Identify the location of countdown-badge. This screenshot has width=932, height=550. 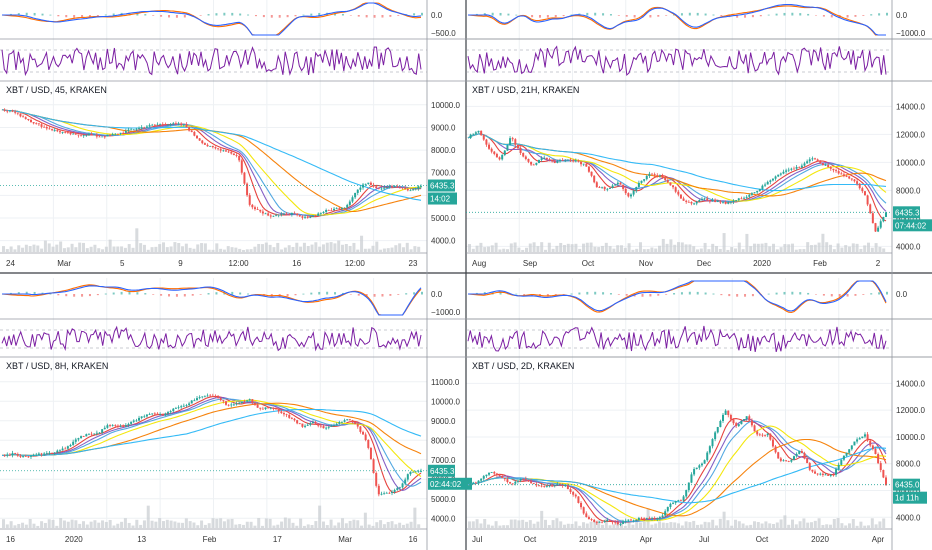
(910, 497).